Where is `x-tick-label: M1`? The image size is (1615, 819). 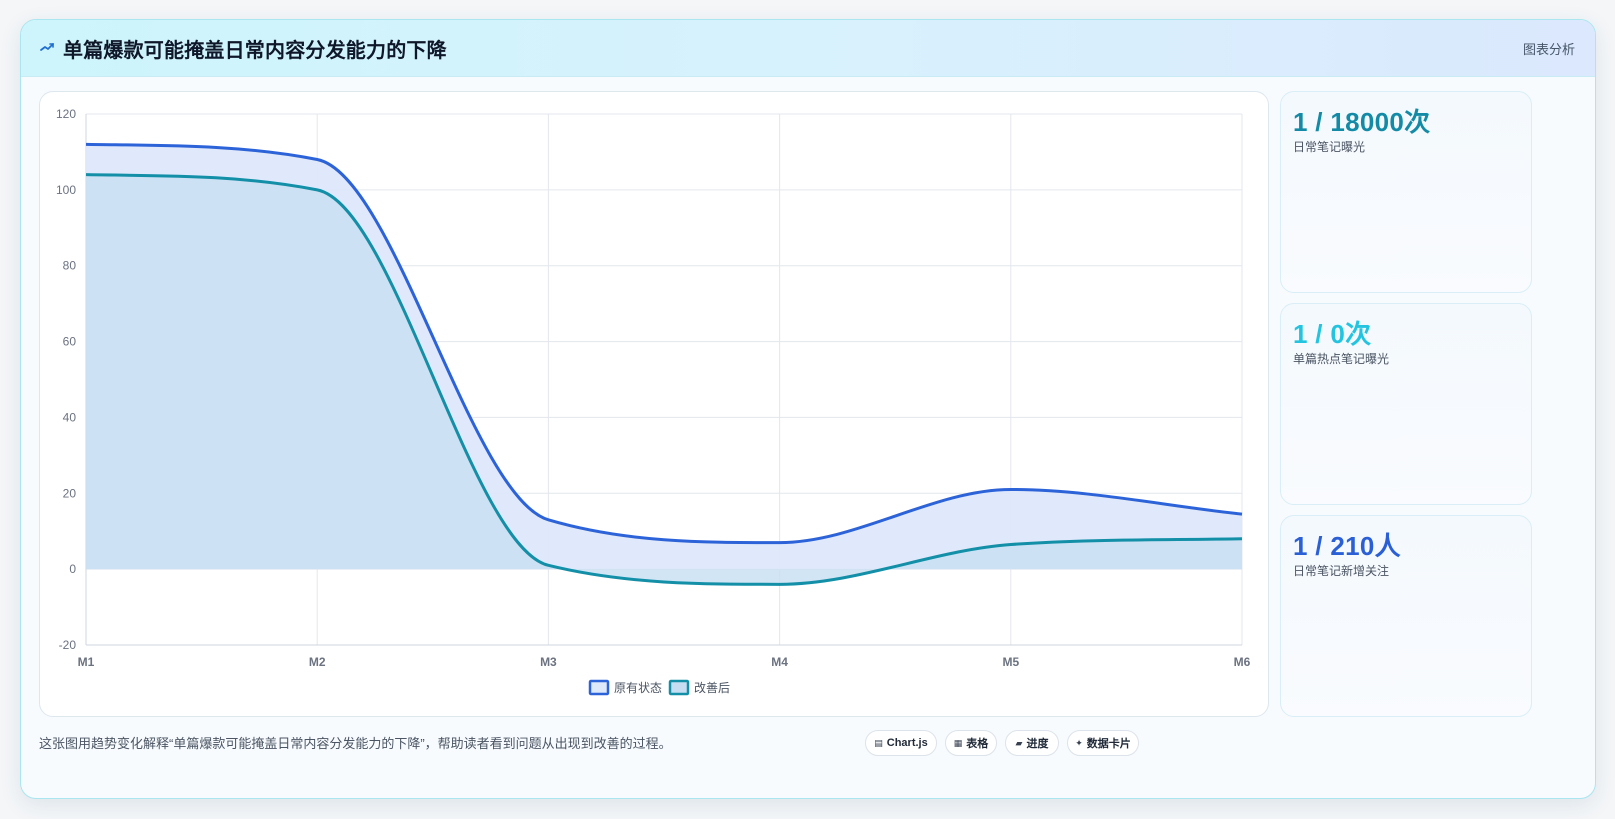
x-tick-label: M1 is located at coordinates (86, 662).